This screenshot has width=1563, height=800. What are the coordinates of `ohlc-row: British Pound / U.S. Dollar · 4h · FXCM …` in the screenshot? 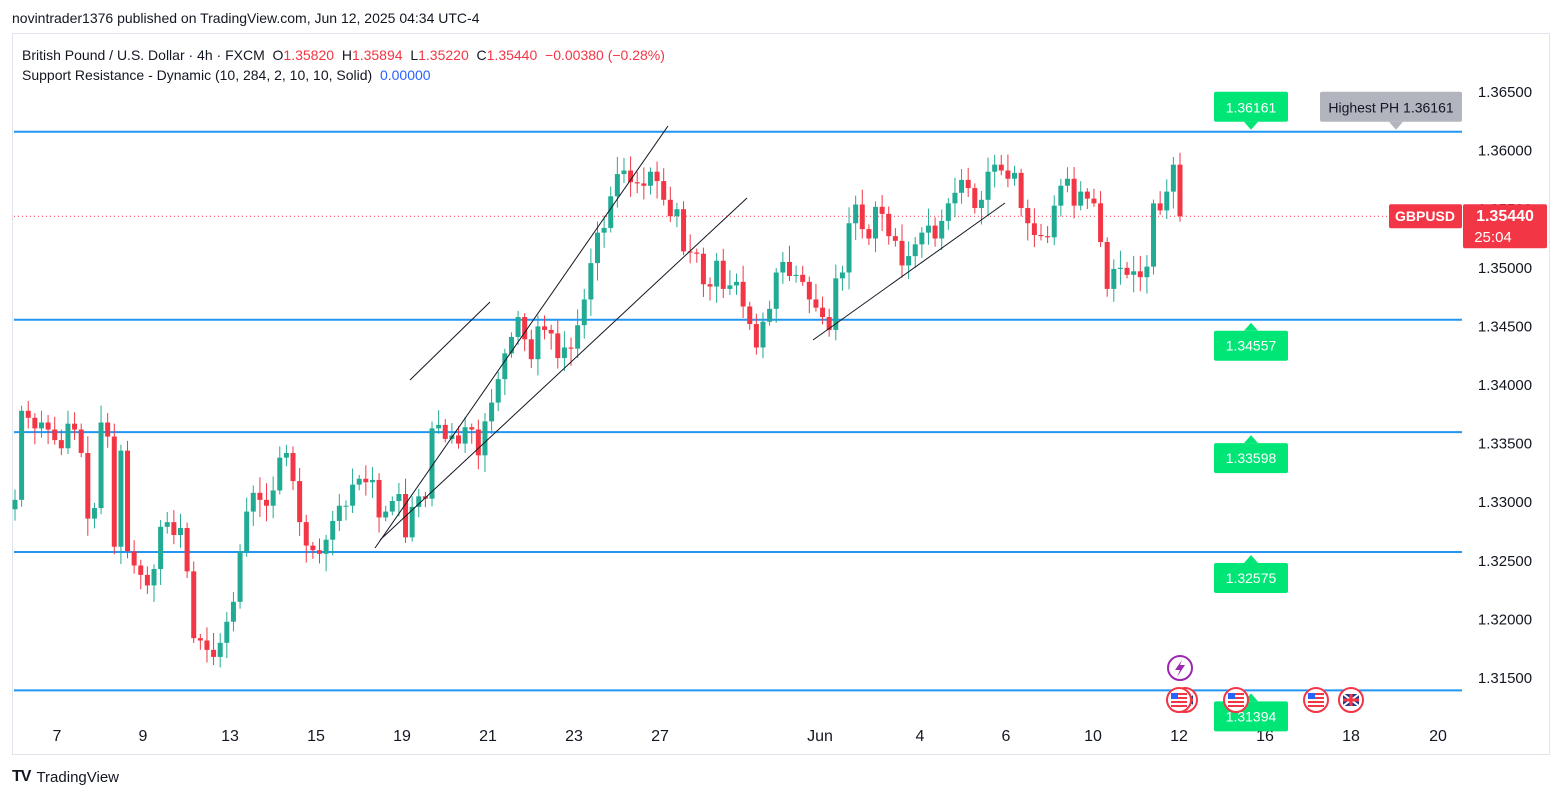 It's located at (343, 55).